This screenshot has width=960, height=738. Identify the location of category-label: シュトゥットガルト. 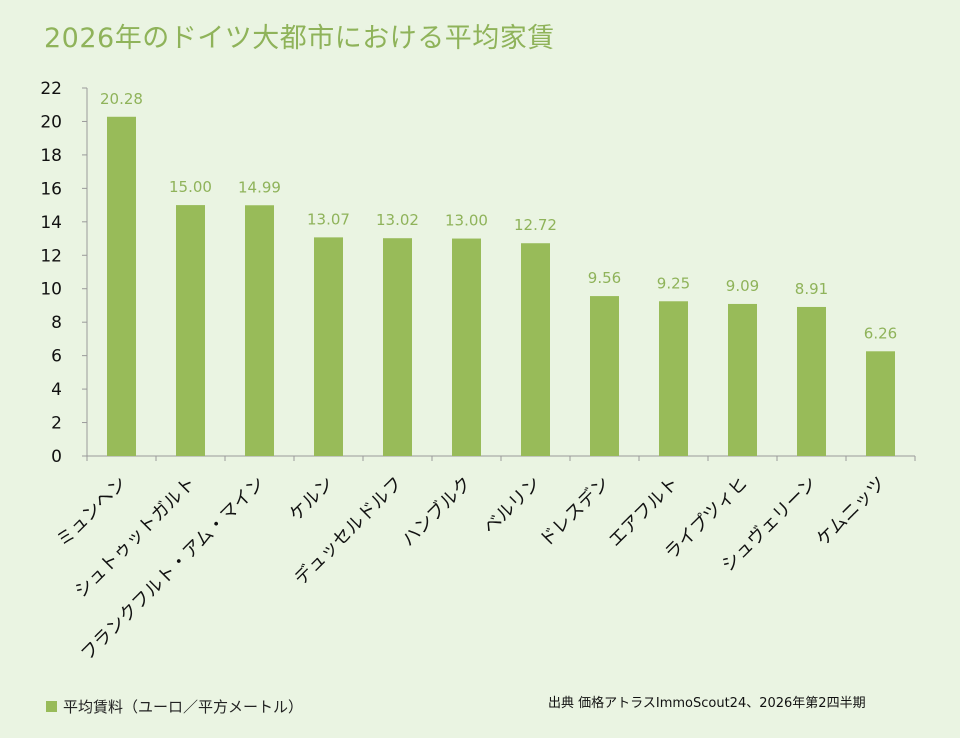
(135, 537).